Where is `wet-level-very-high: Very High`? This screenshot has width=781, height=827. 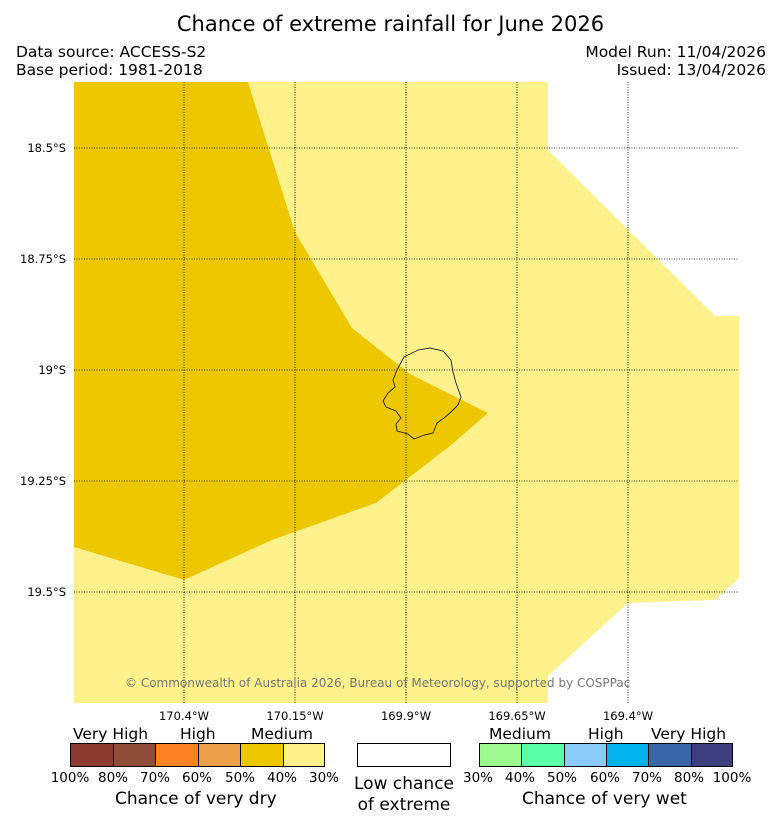
wet-level-very-high: Very High is located at coordinates (689, 734).